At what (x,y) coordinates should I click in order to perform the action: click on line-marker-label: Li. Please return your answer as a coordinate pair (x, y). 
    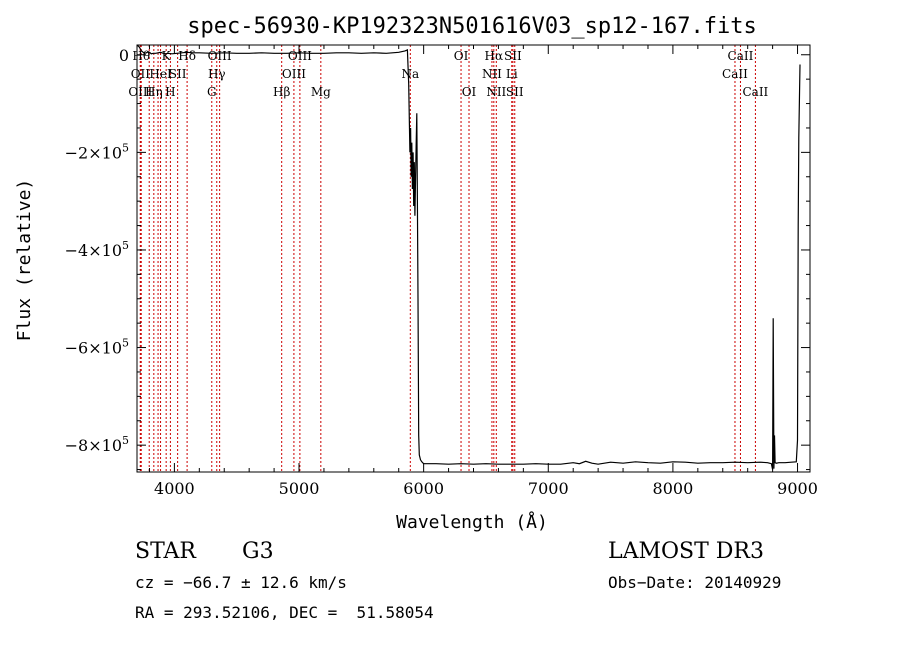
    Looking at the image, I should click on (512, 74).